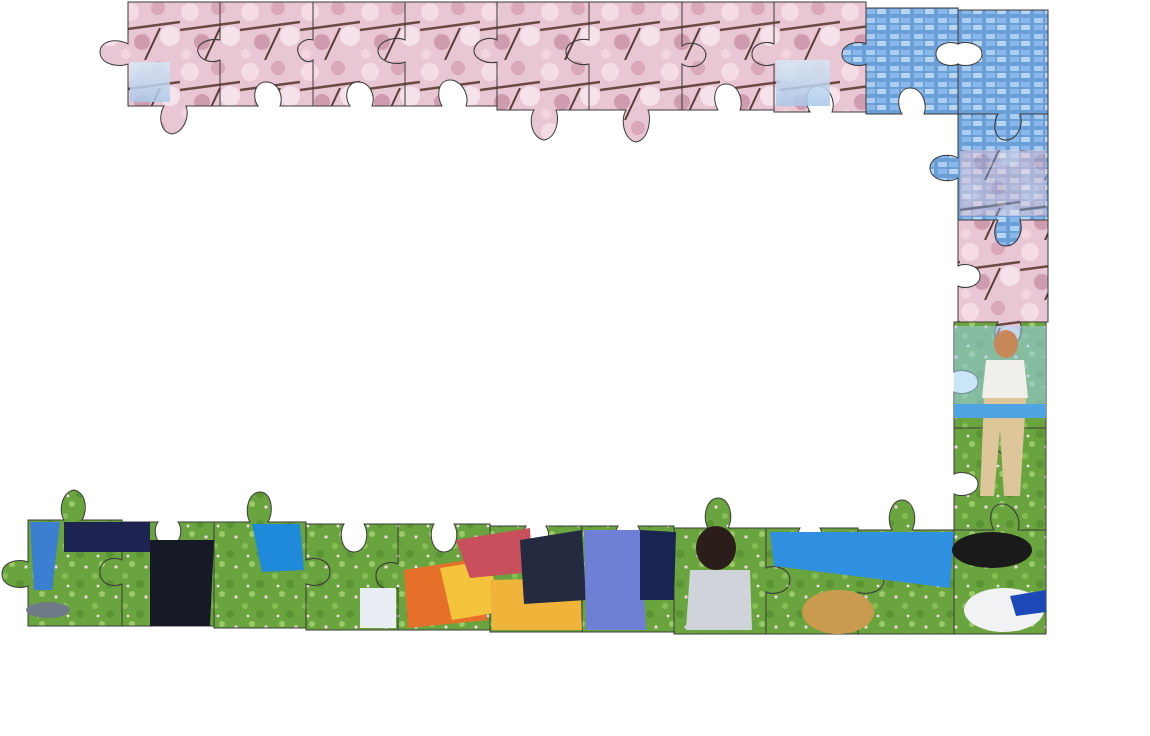 The image size is (1150, 736). Describe the element at coordinates (536, 578) in the screenshot. I see `picnic-scene` at that location.